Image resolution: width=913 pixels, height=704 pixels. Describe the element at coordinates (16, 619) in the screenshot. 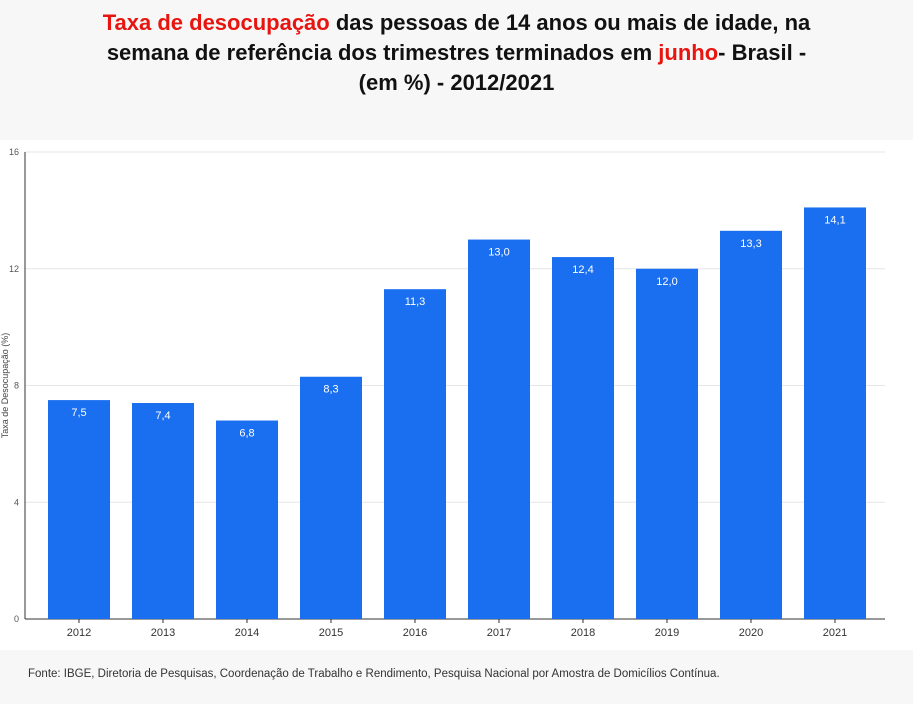

I see `y-tick-label: 0` at that location.